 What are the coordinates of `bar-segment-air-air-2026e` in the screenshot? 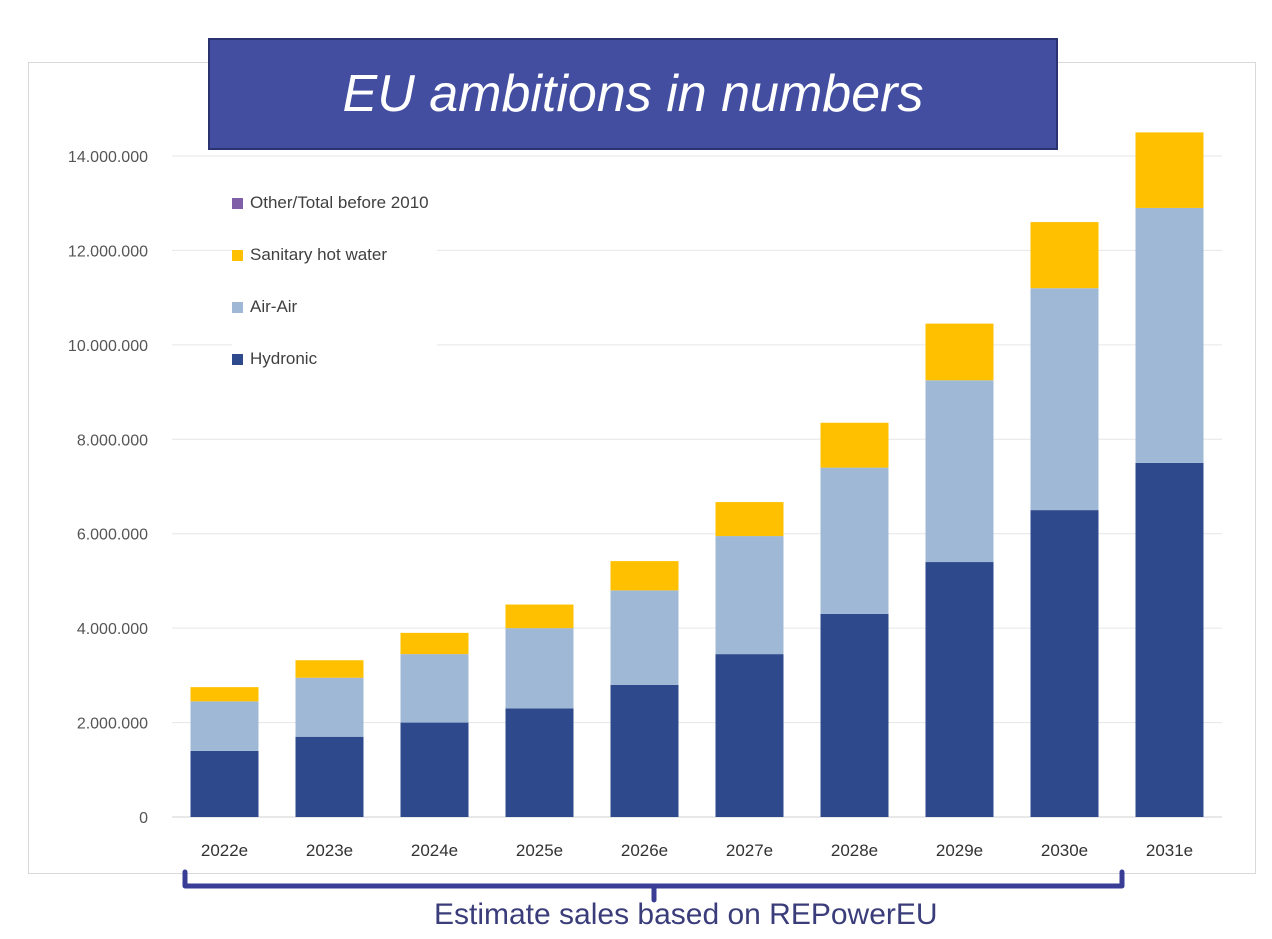 It's located at (644, 637).